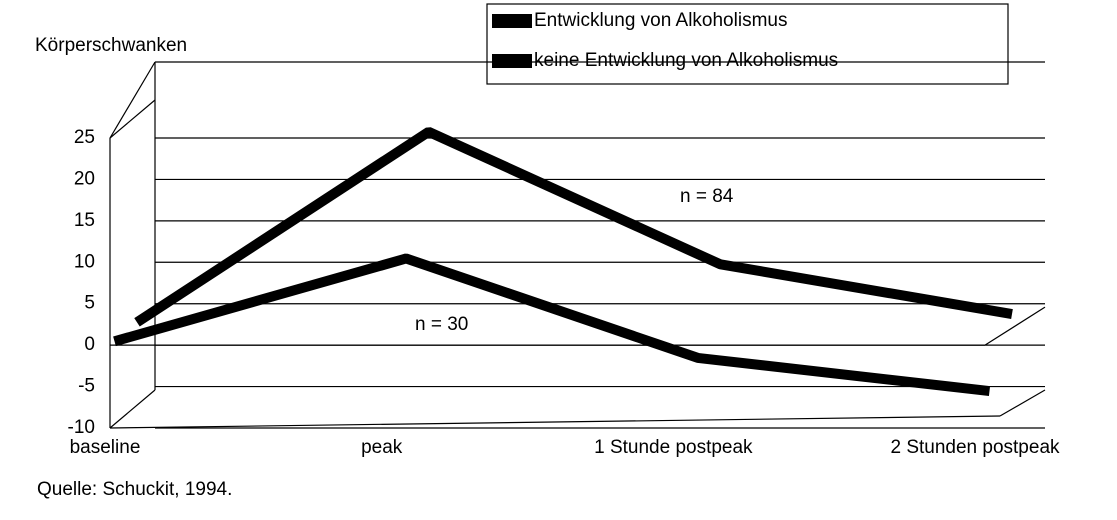 This screenshot has width=1117, height=520. I want to click on x-tick-label: peak, so click(382, 447).